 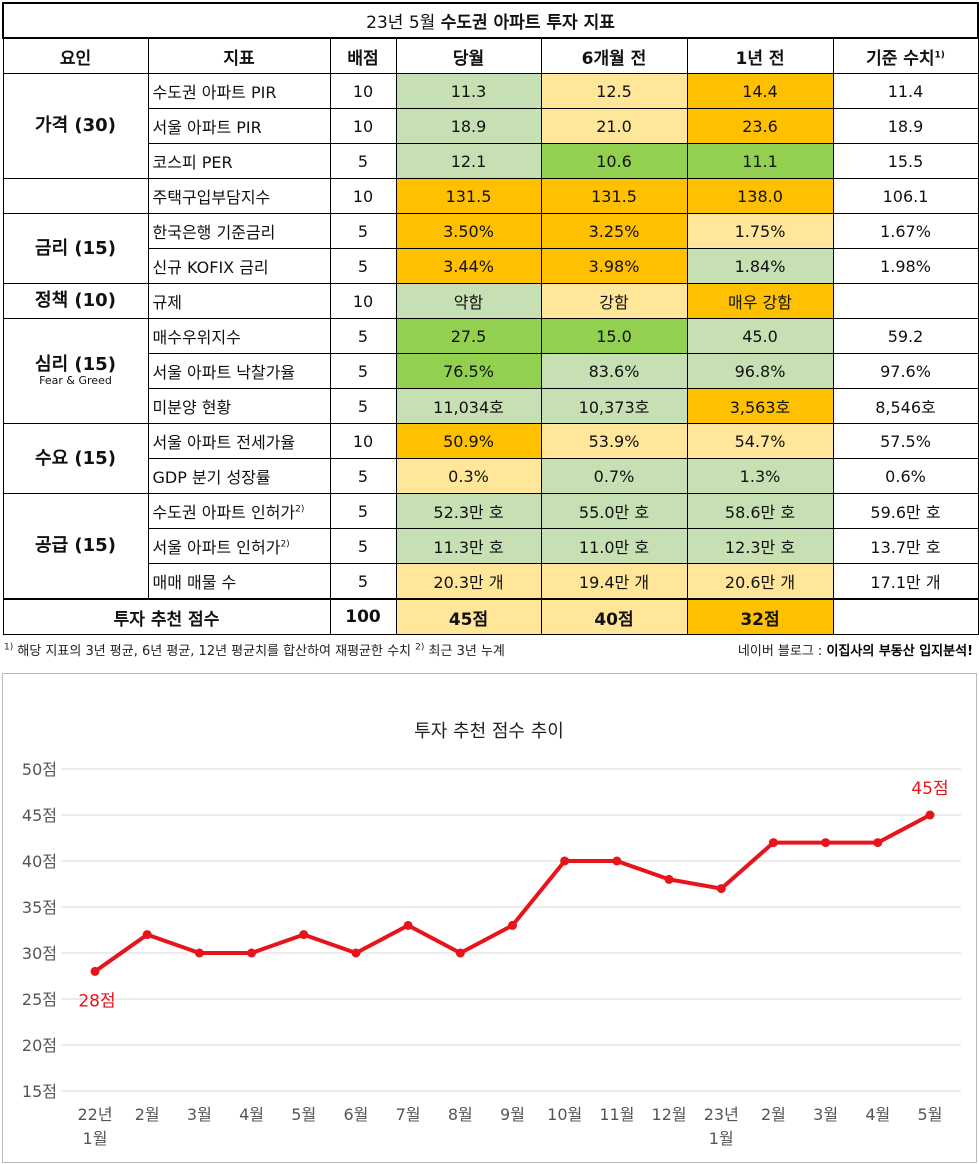 What do you see at coordinates (192, 407) in the screenshot?
I see `indicator-label: 미분양 현황` at bounding box center [192, 407].